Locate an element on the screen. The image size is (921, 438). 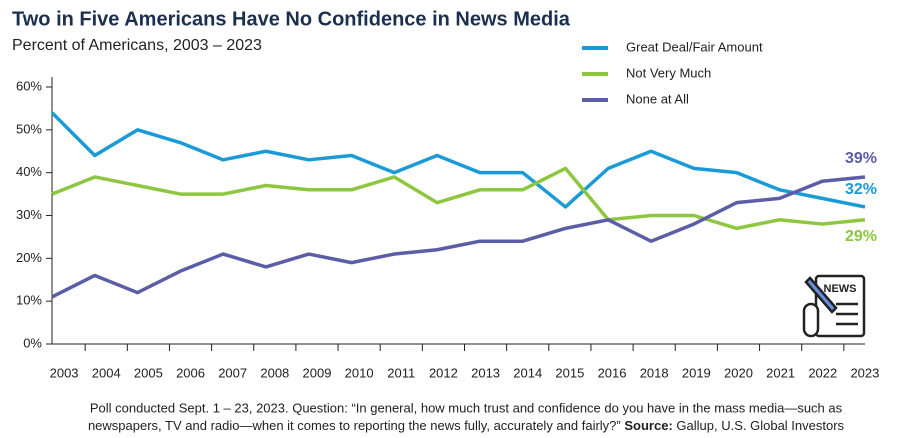
y-tick-label: 40% is located at coordinates (29, 171).